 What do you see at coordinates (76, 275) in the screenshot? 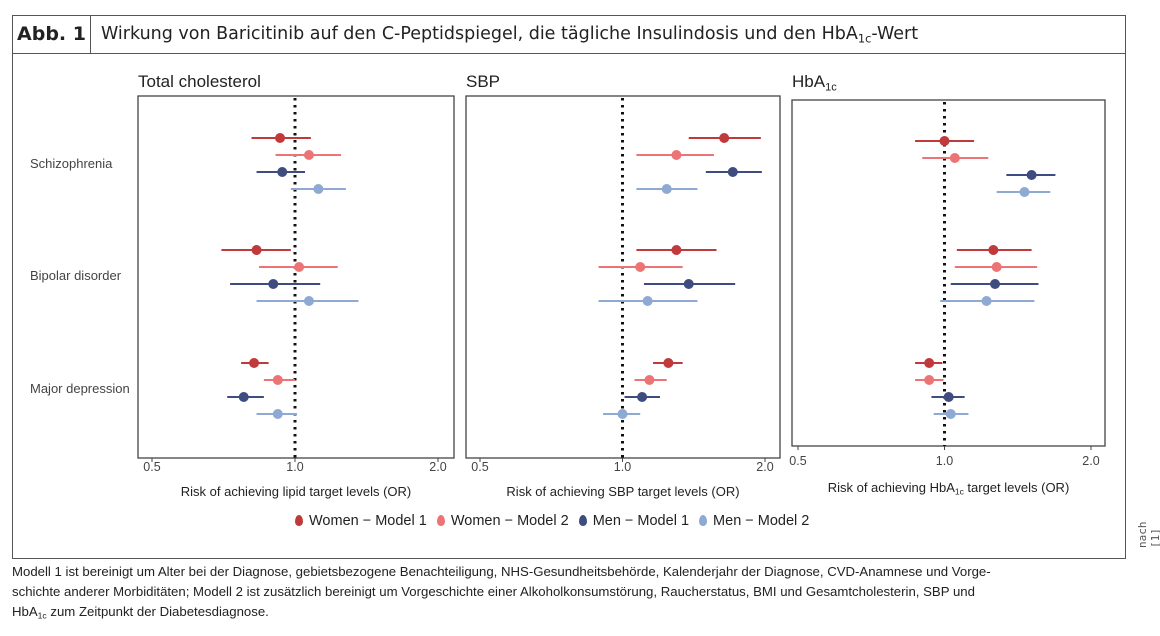
I see `row-label-bipolar: Bipolar disorder` at bounding box center [76, 275].